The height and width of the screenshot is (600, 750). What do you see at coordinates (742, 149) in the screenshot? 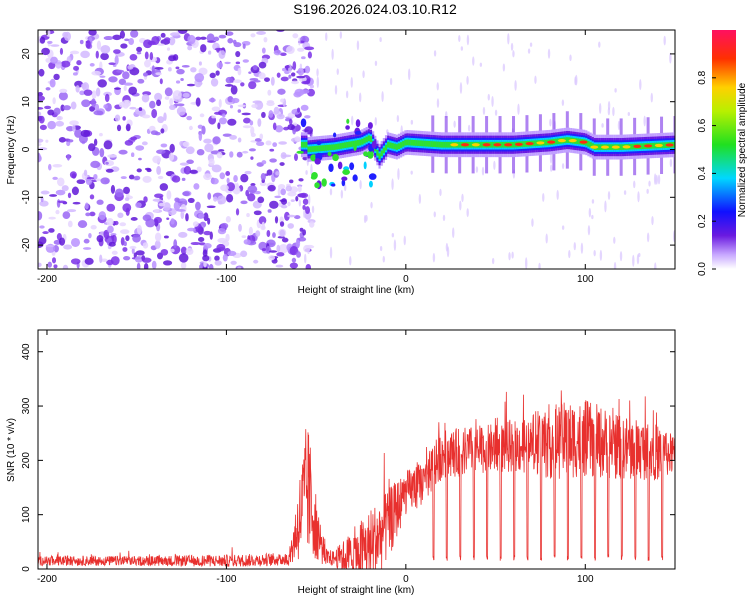
I see `colorbar-label: Normalized spectral amplitude` at bounding box center [742, 149].